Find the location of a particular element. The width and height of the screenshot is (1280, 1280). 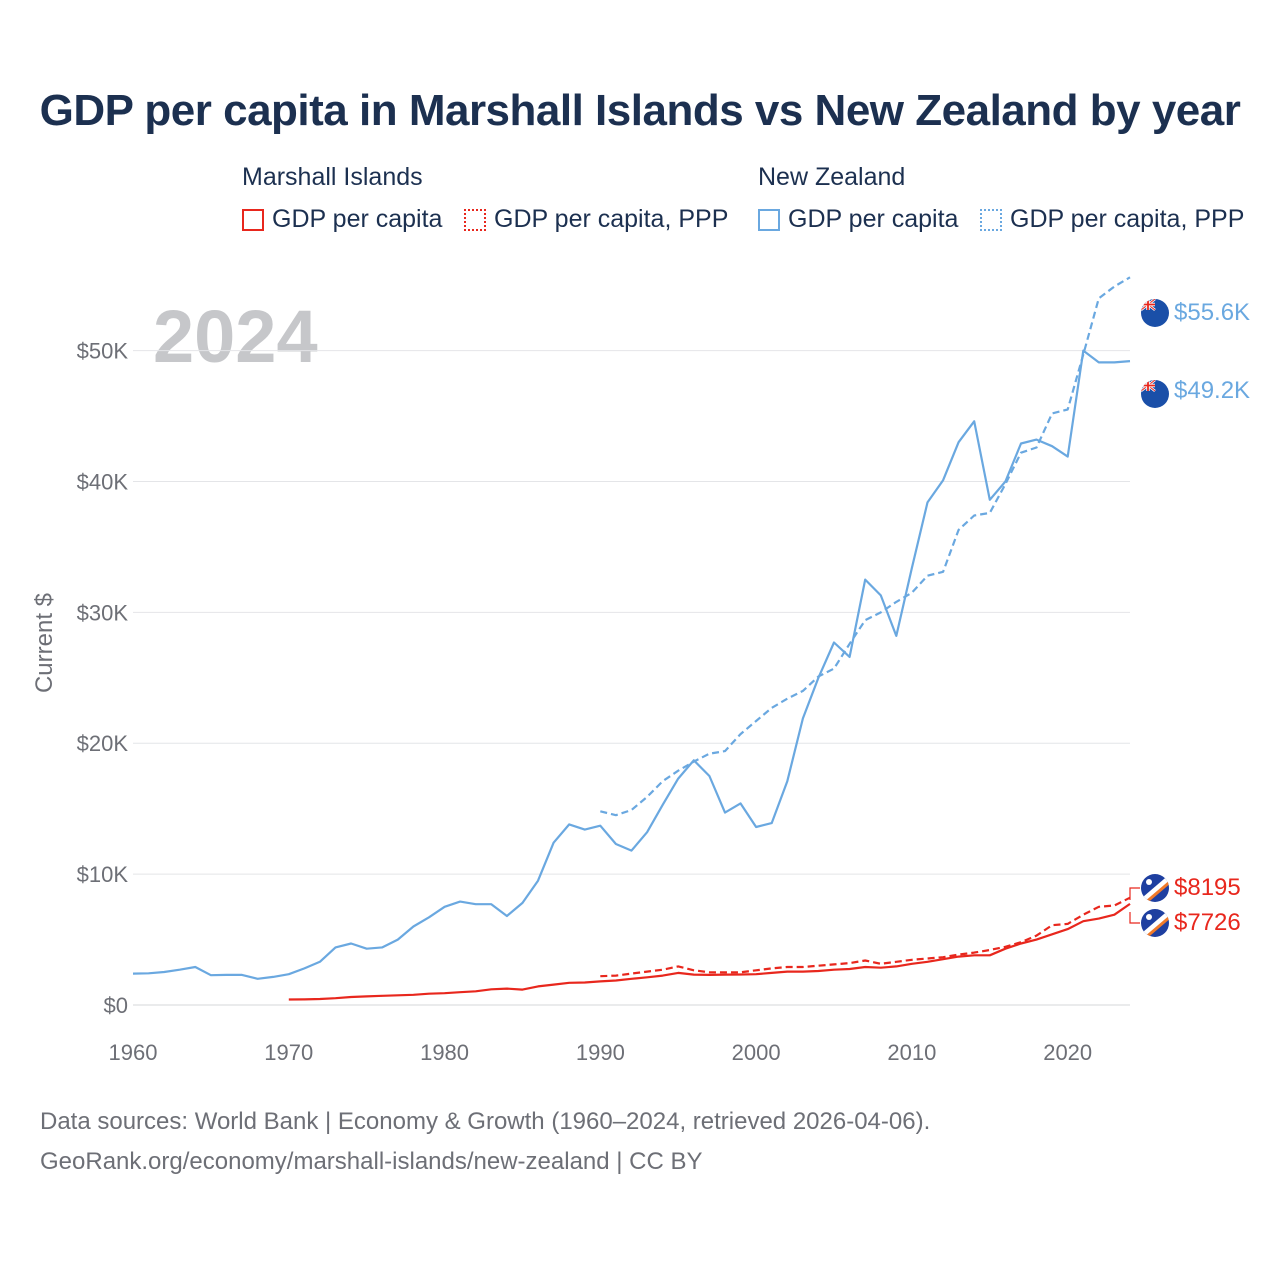

y-tick-label: $0 is located at coordinates (116, 1005).